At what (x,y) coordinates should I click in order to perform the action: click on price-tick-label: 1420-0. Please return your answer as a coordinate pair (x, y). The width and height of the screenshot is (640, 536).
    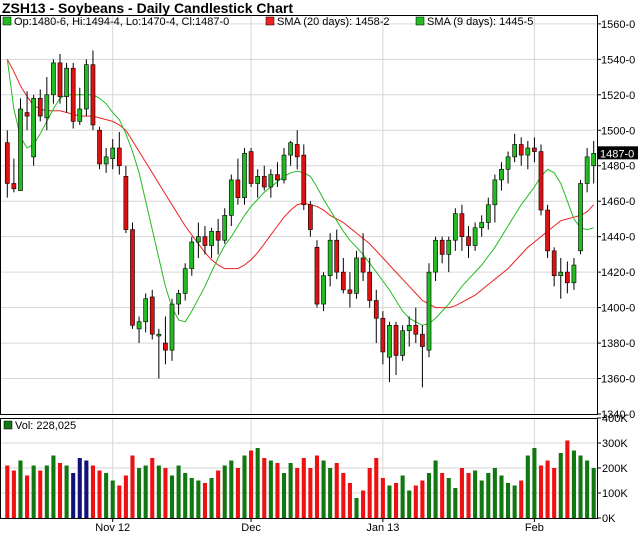
    Looking at the image, I should click on (618, 273).